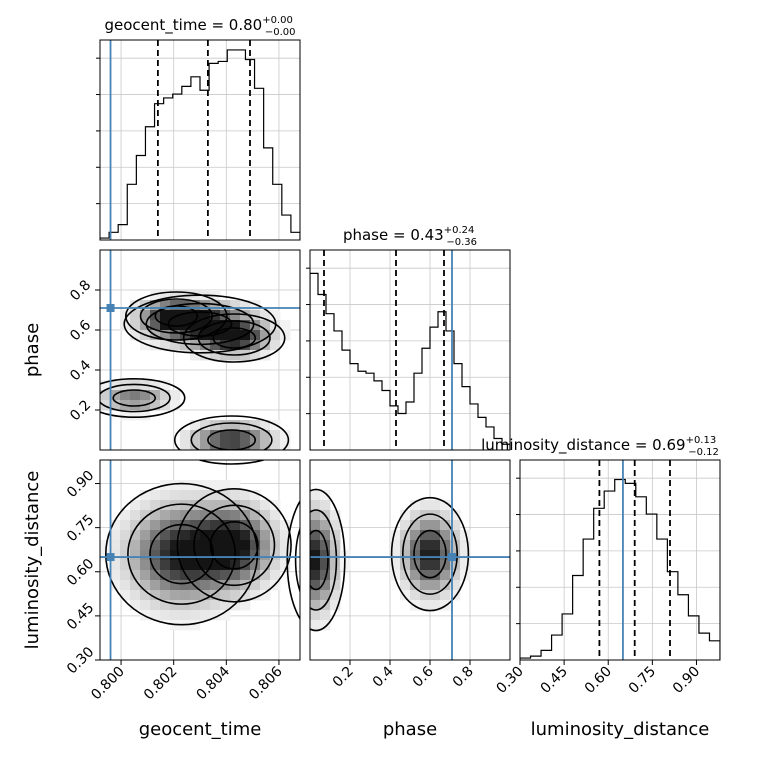  What do you see at coordinates (80, 572) in the screenshot?
I see `y-tick-label: 0.60` at bounding box center [80, 572].